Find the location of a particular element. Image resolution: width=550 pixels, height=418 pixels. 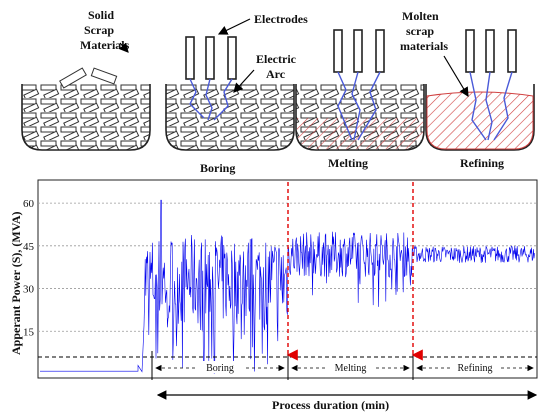

solid-pointer is located at coordinates (123, 47).